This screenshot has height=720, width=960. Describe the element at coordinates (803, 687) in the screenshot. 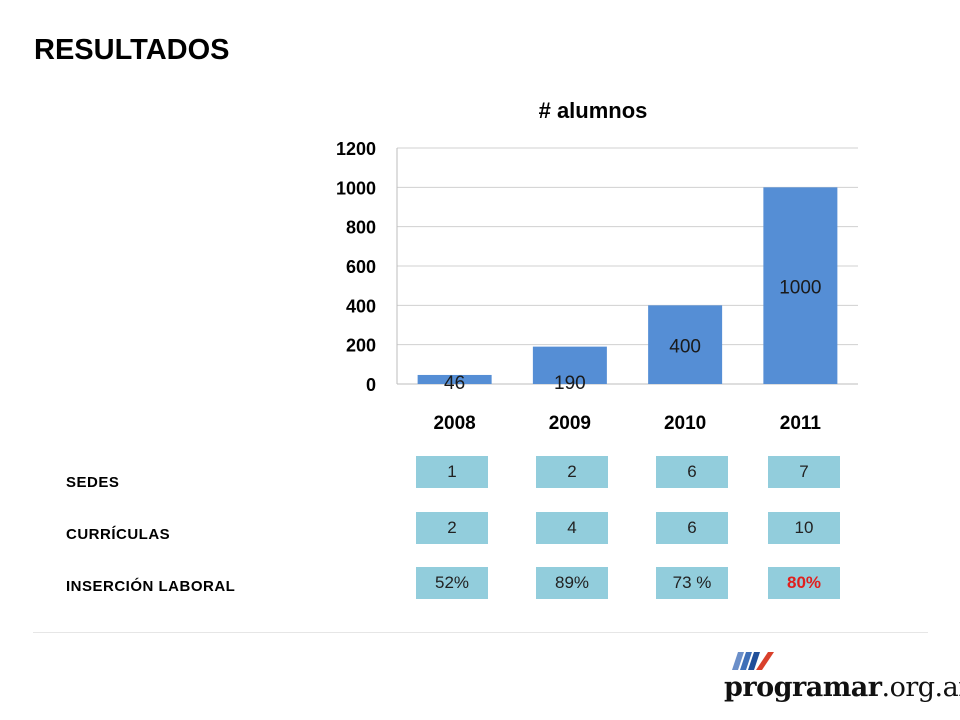

I see `logo-brand: programar` at that location.